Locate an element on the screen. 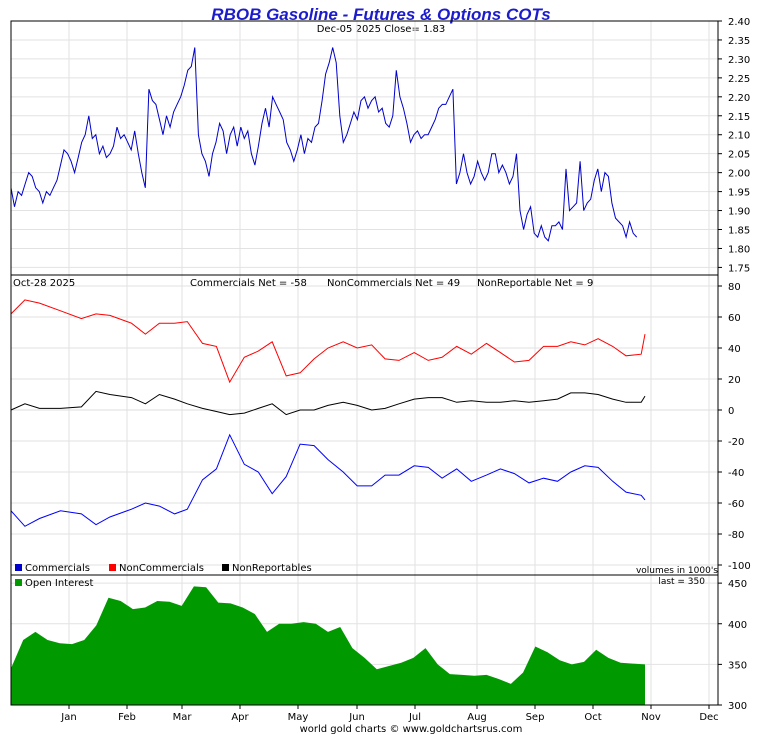 The width and height of the screenshot is (760, 735). price-tick-label: 1.85 is located at coordinates (739, 231).